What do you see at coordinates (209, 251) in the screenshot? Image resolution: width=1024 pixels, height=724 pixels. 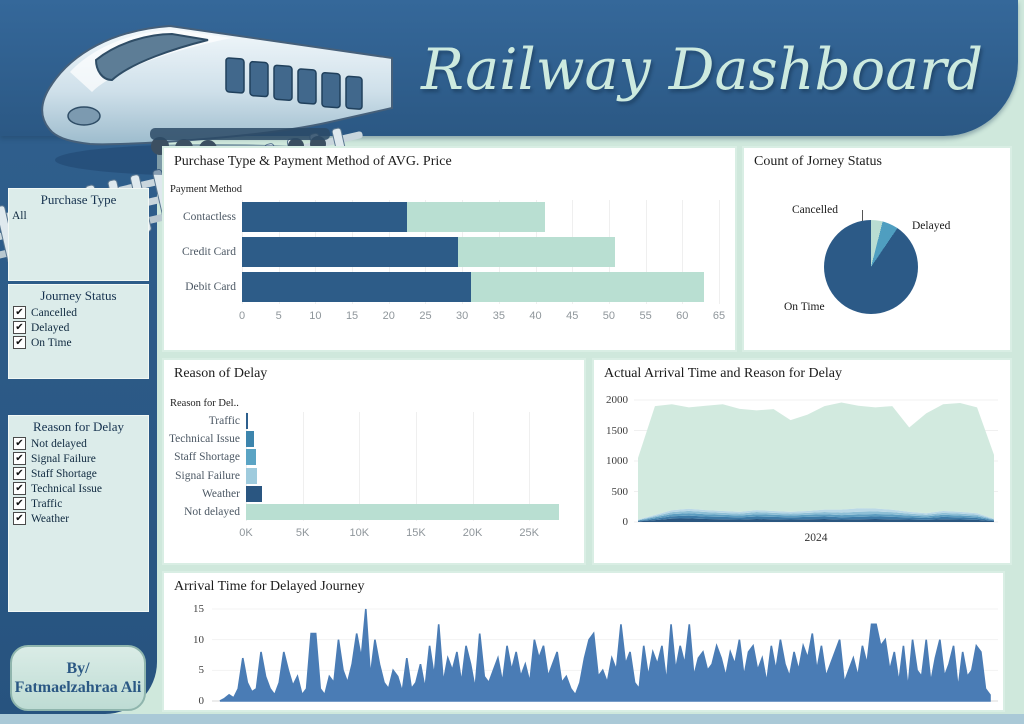 I see `bar-category-label: Credit Card` at bounding box center [209, 251].